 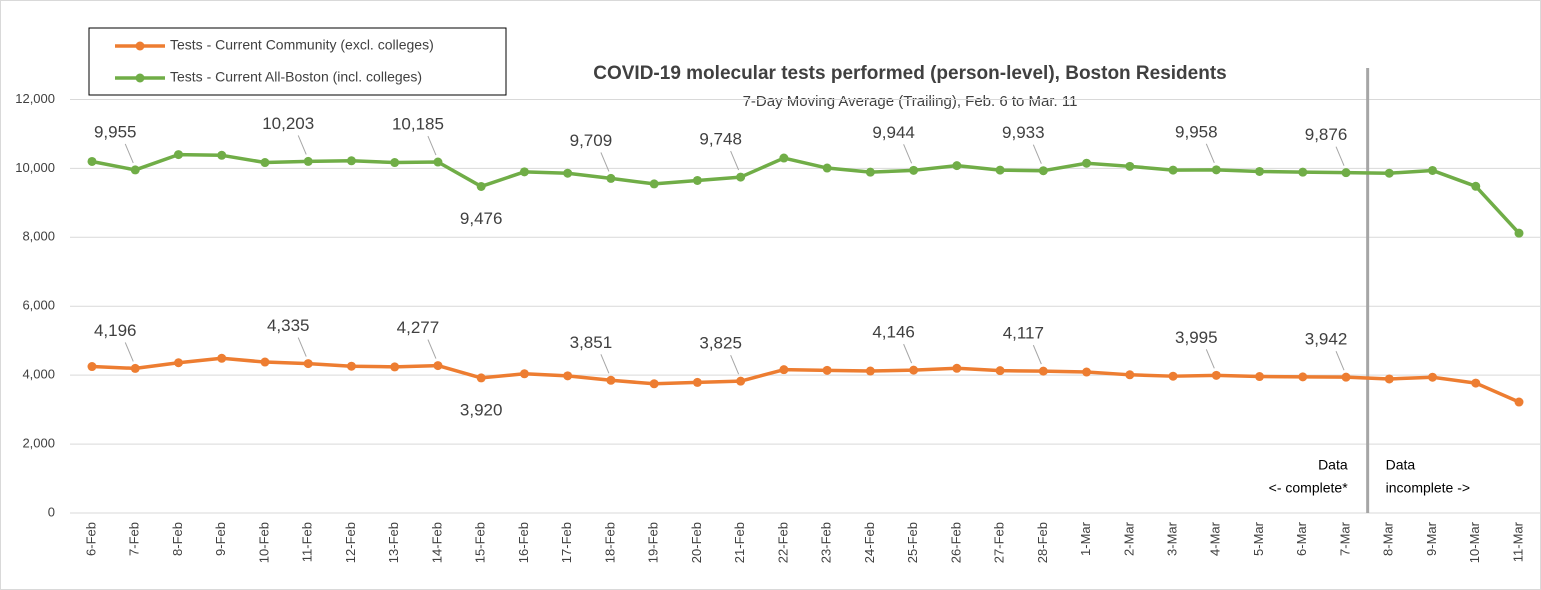 What do you see at coordinates (1401, 465) in the screenshot?
I see `annotation: Data` at bounding box center [1401, 465].